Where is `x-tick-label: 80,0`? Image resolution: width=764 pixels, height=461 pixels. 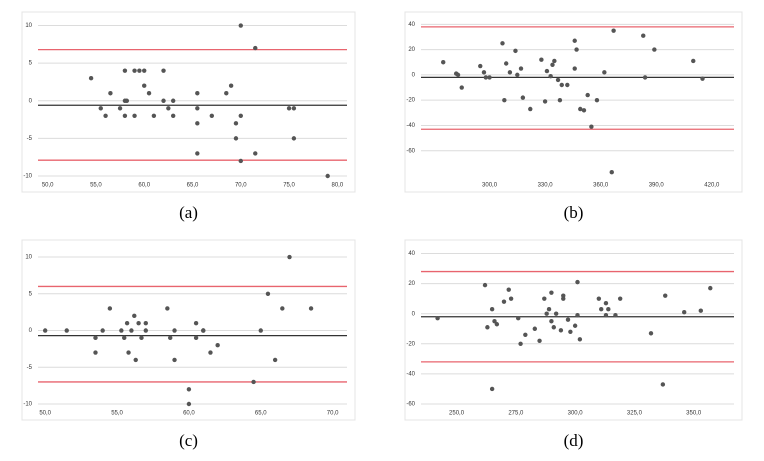
x-tick-label: 80,0 is located at coordinates (338, 186).